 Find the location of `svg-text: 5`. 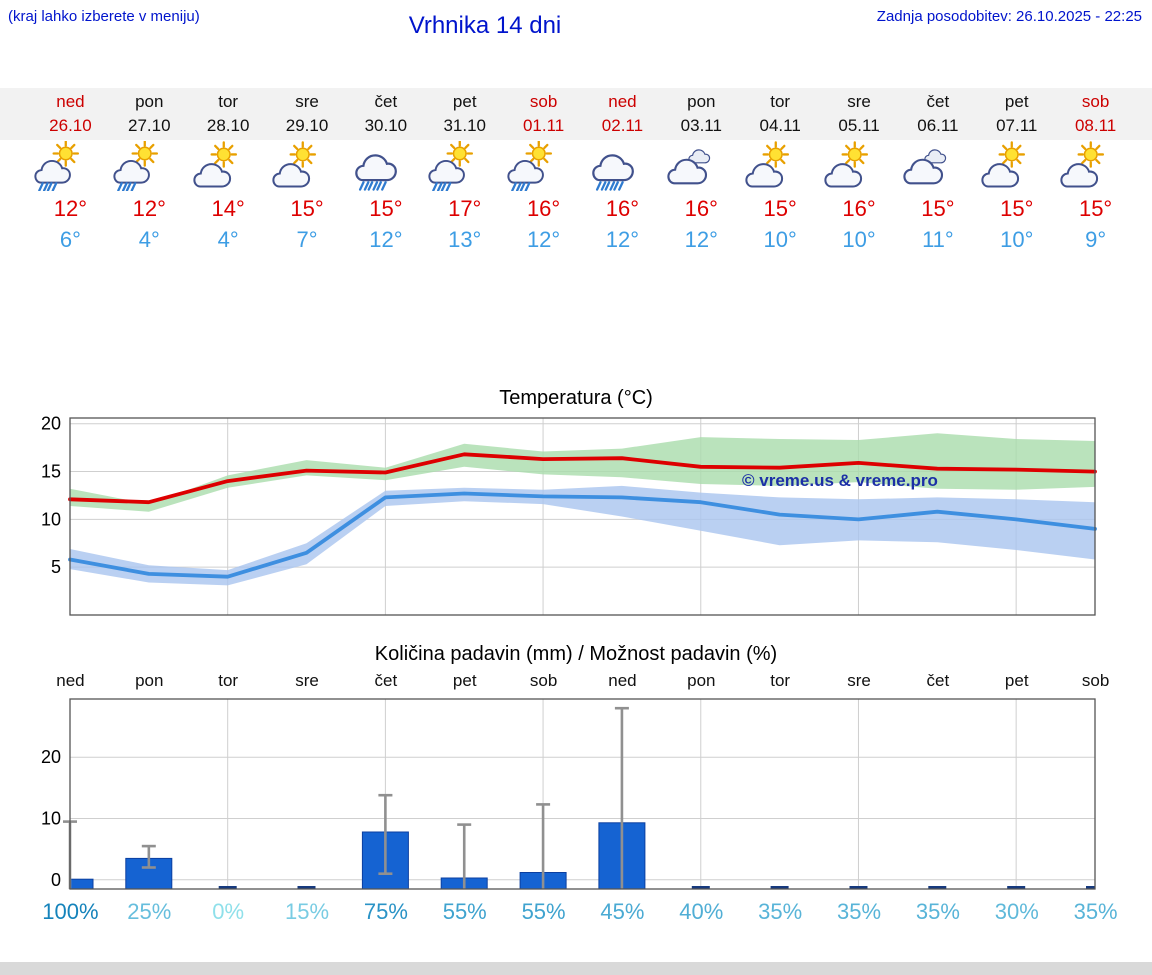

svg-text: 5 is located at coordinates (56, 567).